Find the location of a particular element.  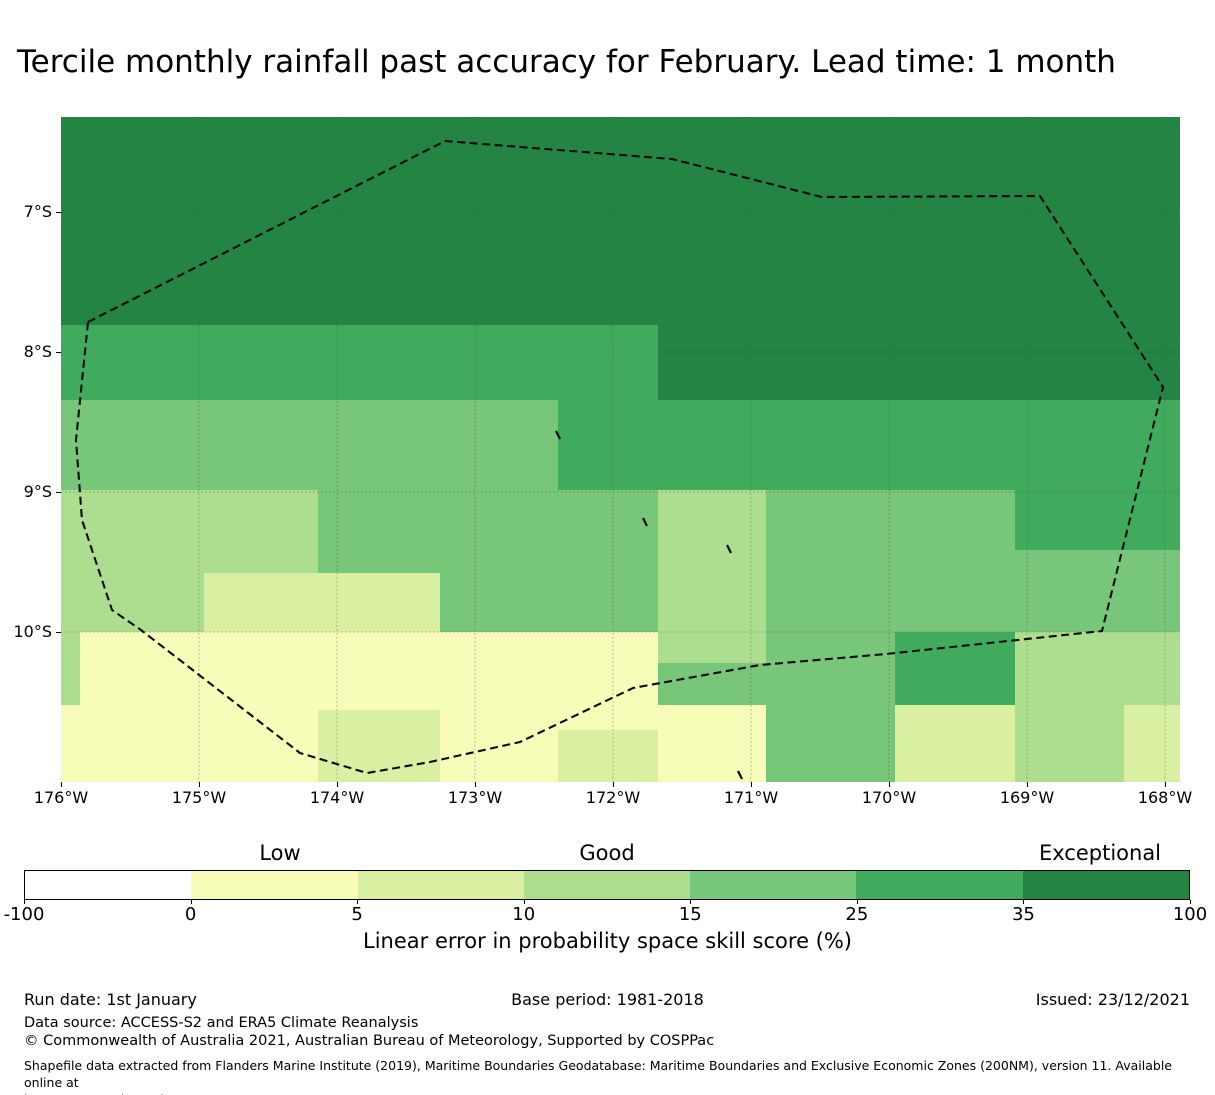

base-period-text: Base period: 1981-2018 is located at coordinates (607, 999).